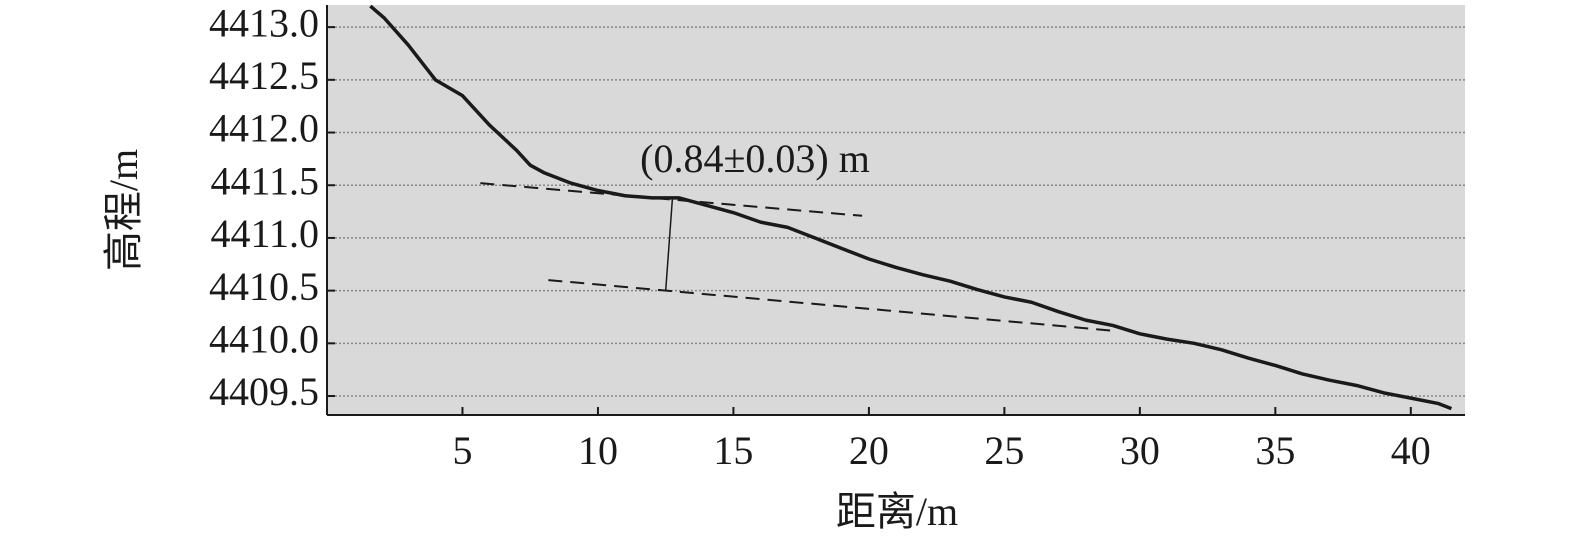 The width and height of the screenshot is (1575, 553). Describe the element at coordinates (869, 450) in the screenshot. I see `x-tick-label: 20` at that location.